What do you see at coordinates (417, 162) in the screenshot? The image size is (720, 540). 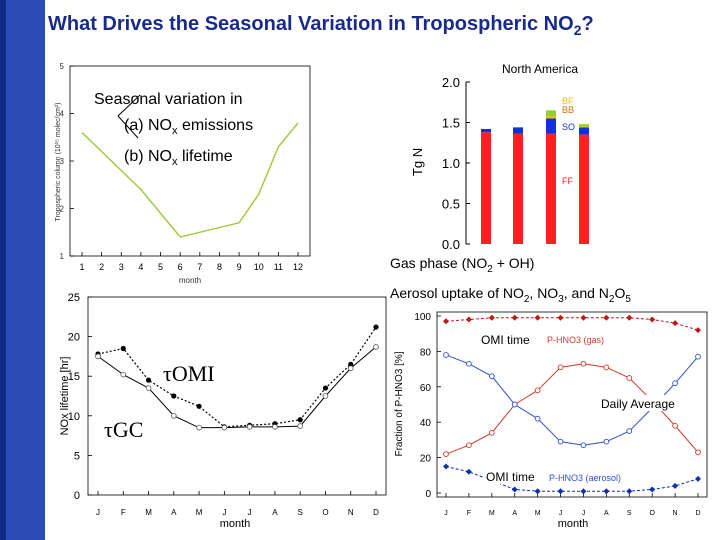 I see `na-ylabel: Tg N` at bounding box center [417, 162].